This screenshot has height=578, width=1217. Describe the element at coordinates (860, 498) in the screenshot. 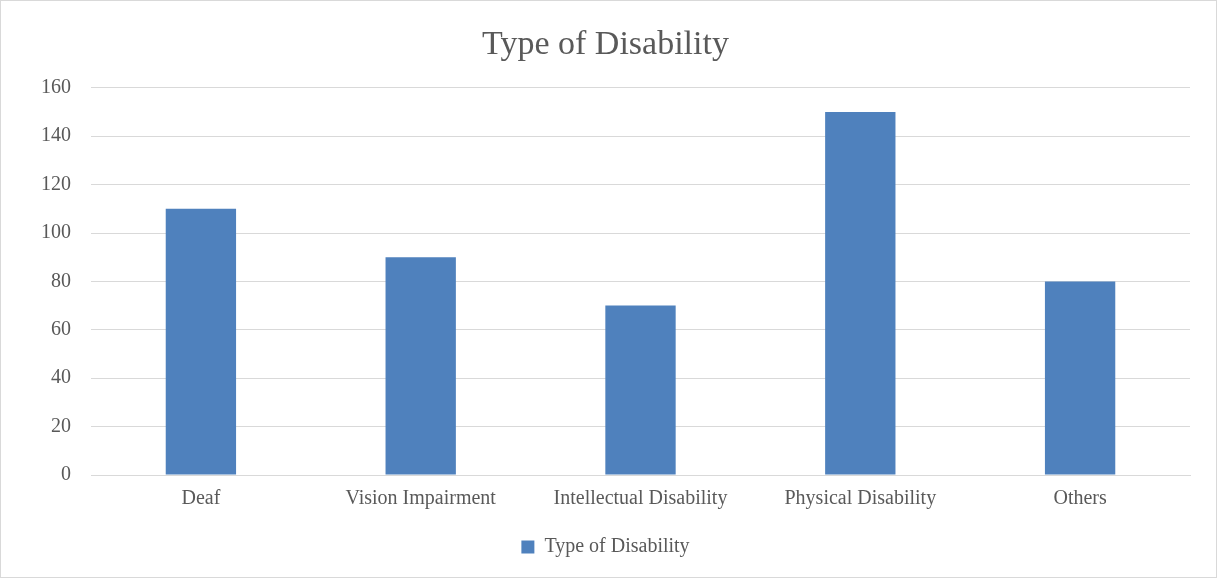

I see `x-tick-label: Physical Disability` at that location.